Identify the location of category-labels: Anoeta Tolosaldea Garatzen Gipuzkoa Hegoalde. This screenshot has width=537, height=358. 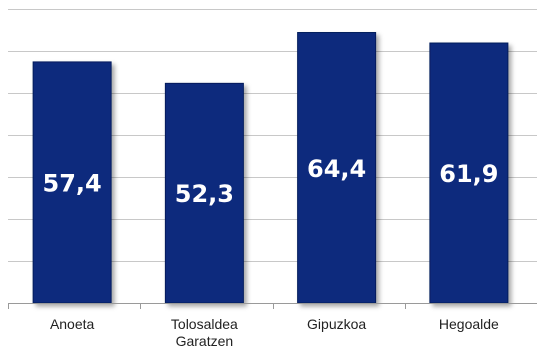
(274, 332).